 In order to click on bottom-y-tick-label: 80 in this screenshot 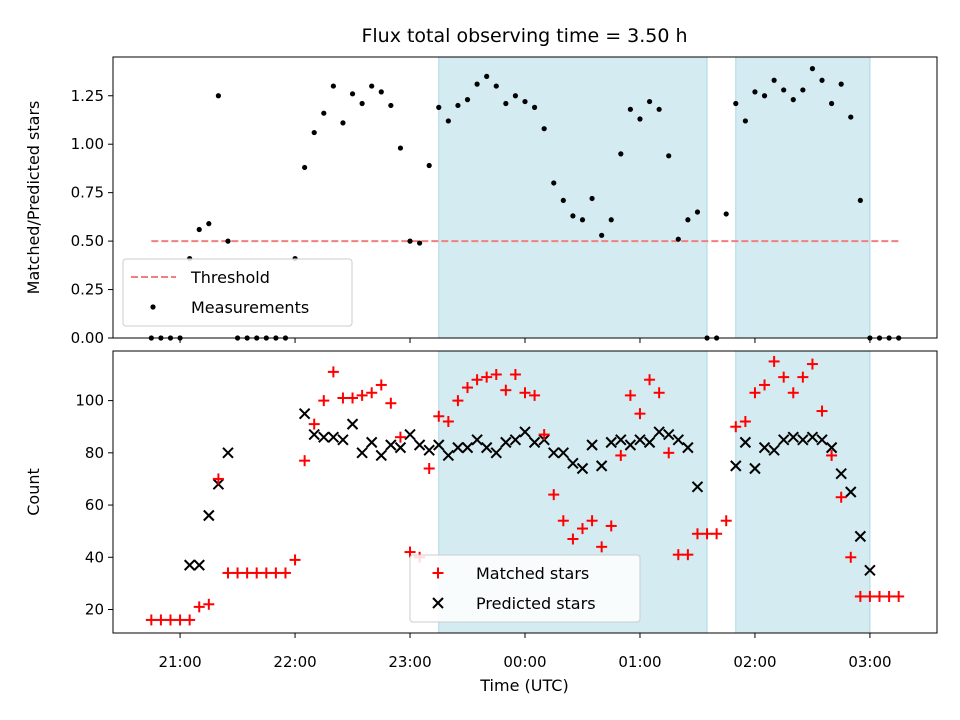, I will do `click(94, 453)`.